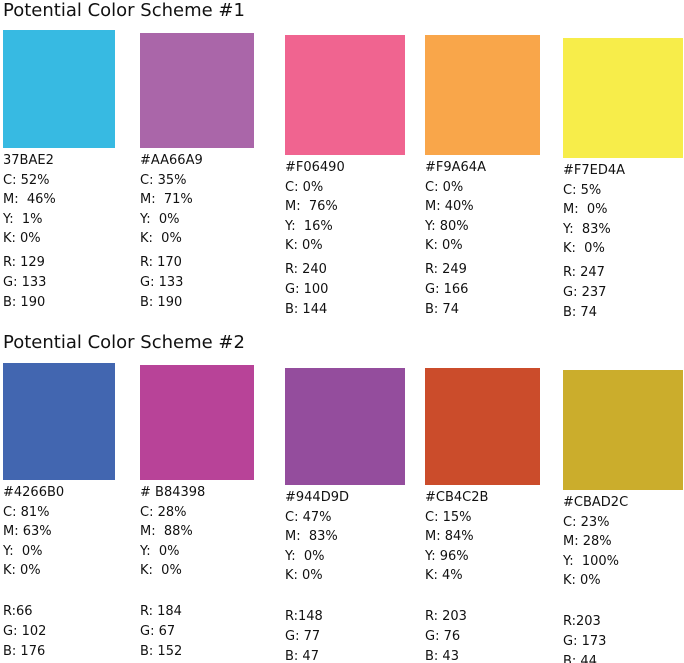  What do you see at coordinates (27, 531) in the screenshot?
I see `cmyk-value: M: 63%` at bounding box center [27, 531].